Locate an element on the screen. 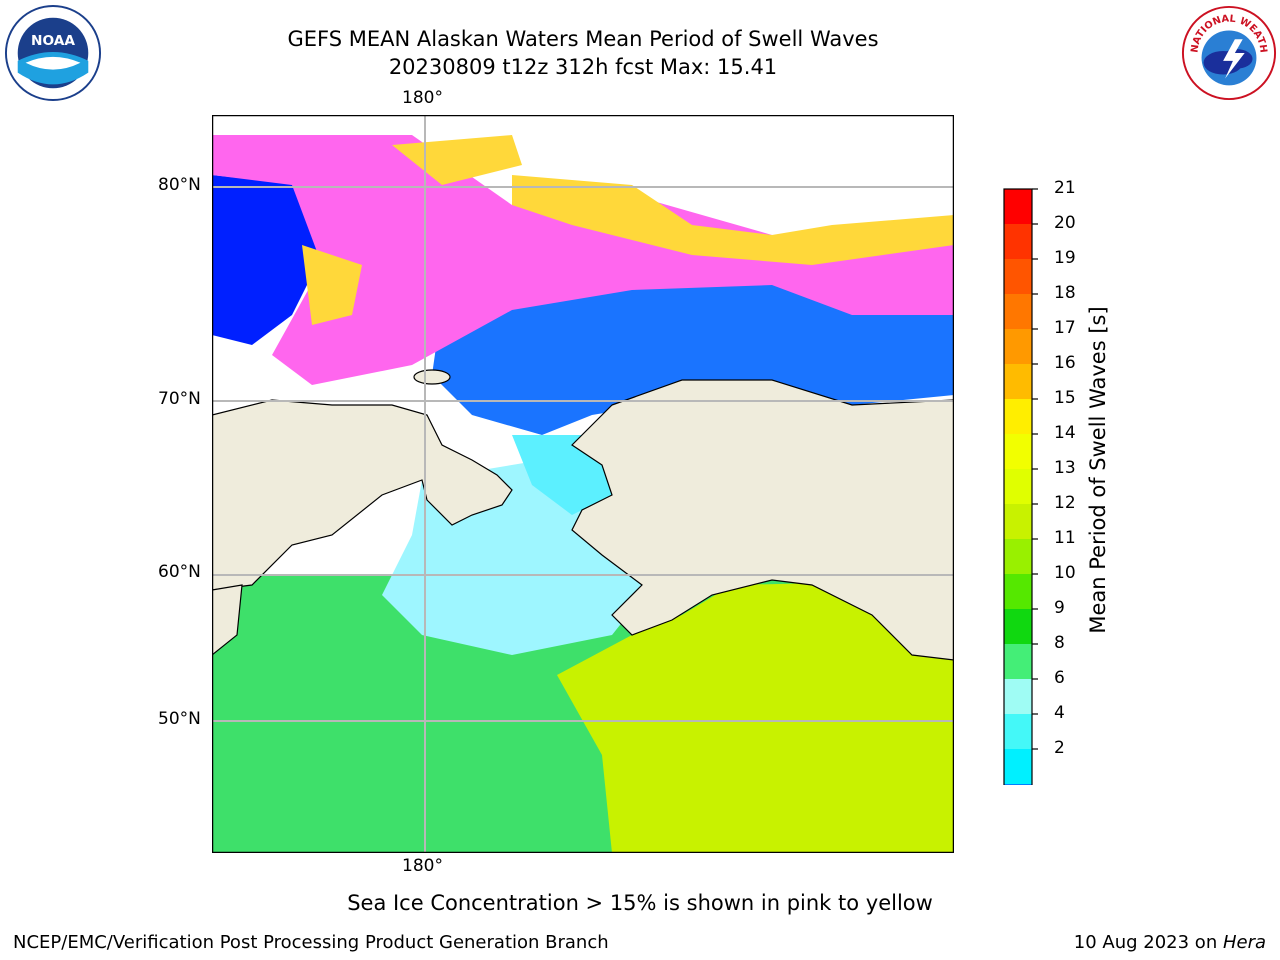 This screenshot has width=1280, height=960. colorbar-tick-label: 10 is located at coordinates (1065, 573).